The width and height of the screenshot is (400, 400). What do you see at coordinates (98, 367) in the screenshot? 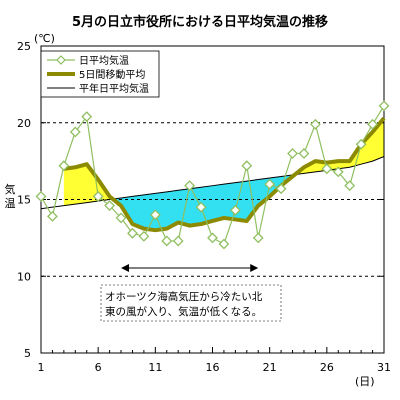
I see `x-tick-label: 6` at bounding box center [98, 367].